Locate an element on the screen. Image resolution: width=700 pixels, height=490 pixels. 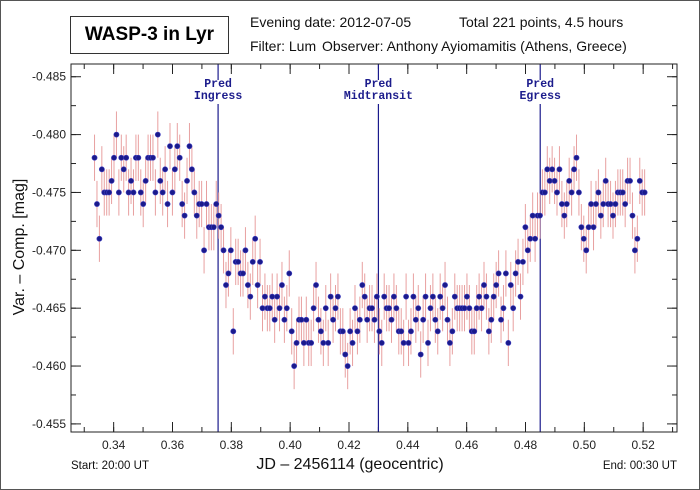
pred-label: Pred is located at coordinates (540, 84).